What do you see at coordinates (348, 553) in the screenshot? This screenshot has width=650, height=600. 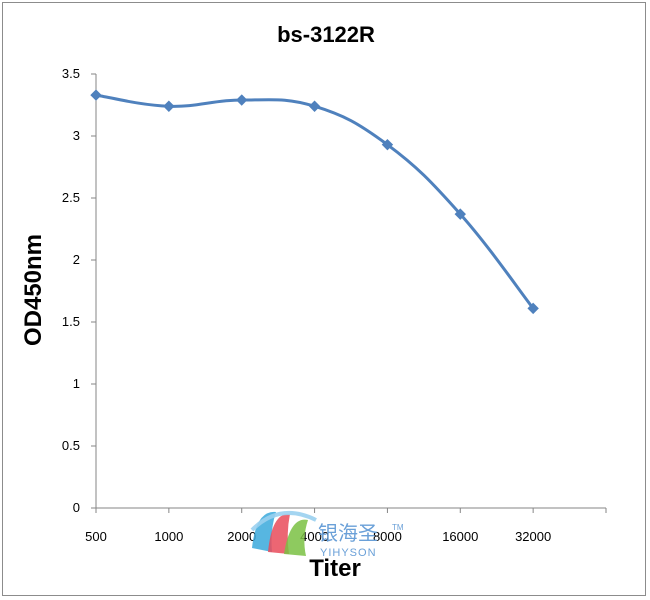 I see `brand-name-en: YIHYSON` at bounding box center [348, 553].